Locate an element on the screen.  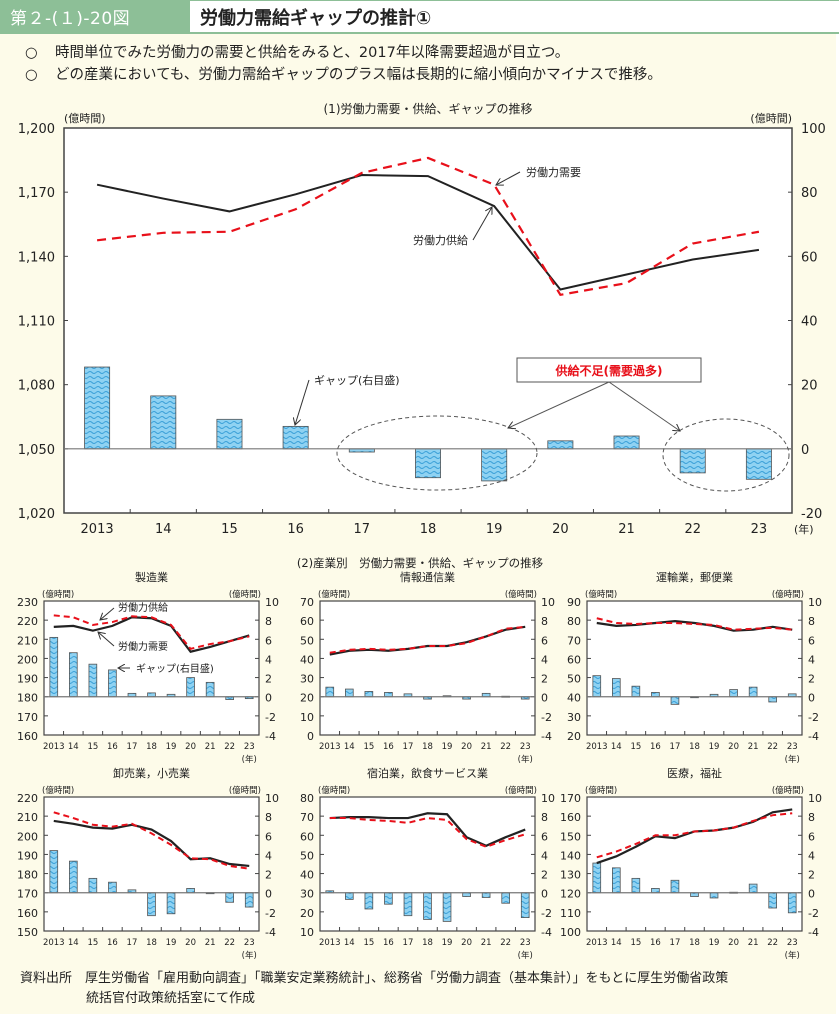
left-tick-label: 170 is located at coordinates (570, 798).